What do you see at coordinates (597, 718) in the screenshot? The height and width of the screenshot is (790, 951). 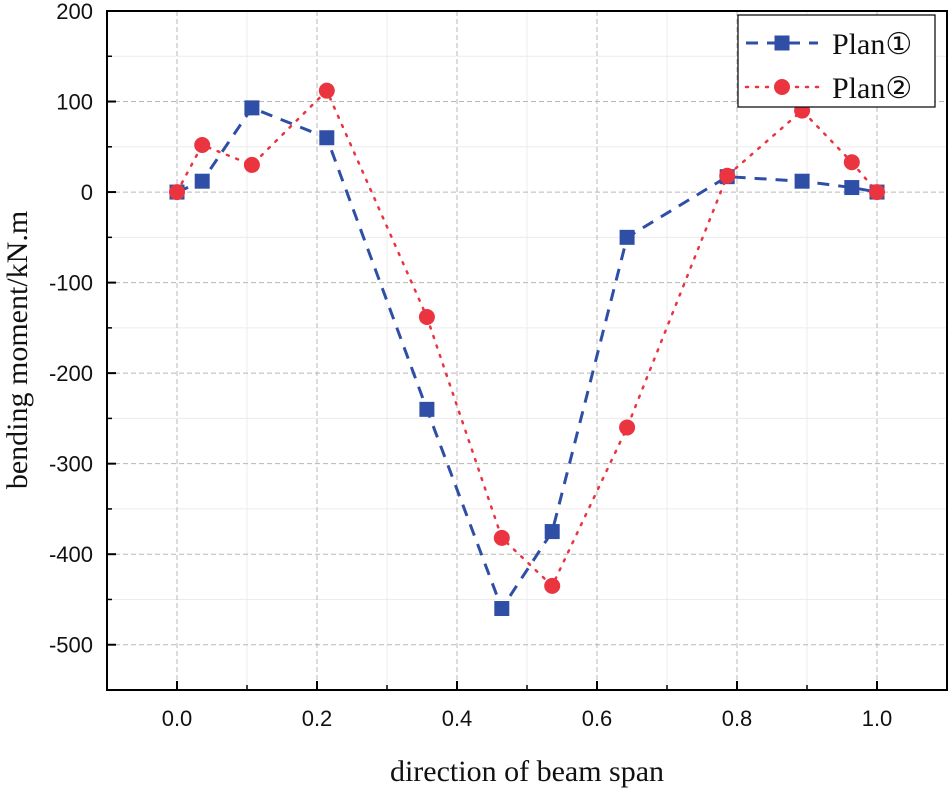 I see `x-tick-label: 0.6` at bounding box center [597, 718].